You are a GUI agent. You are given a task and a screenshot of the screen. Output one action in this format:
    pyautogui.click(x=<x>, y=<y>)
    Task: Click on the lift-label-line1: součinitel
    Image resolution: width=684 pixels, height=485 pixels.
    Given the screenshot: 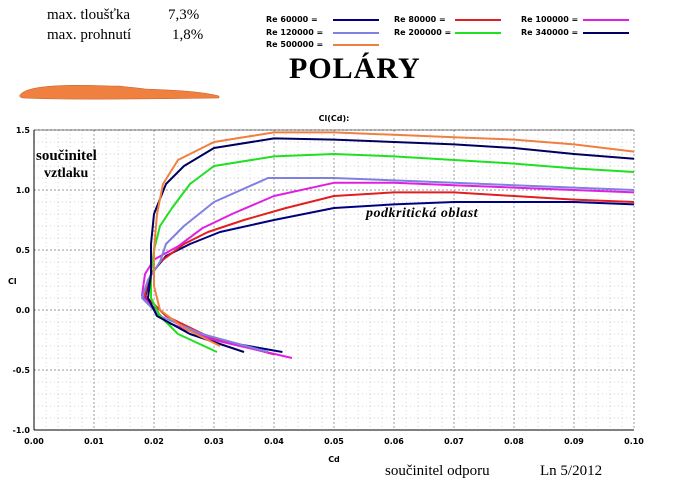 What is the action you would take?
    pyautogui.click(x=66, y=156)
    